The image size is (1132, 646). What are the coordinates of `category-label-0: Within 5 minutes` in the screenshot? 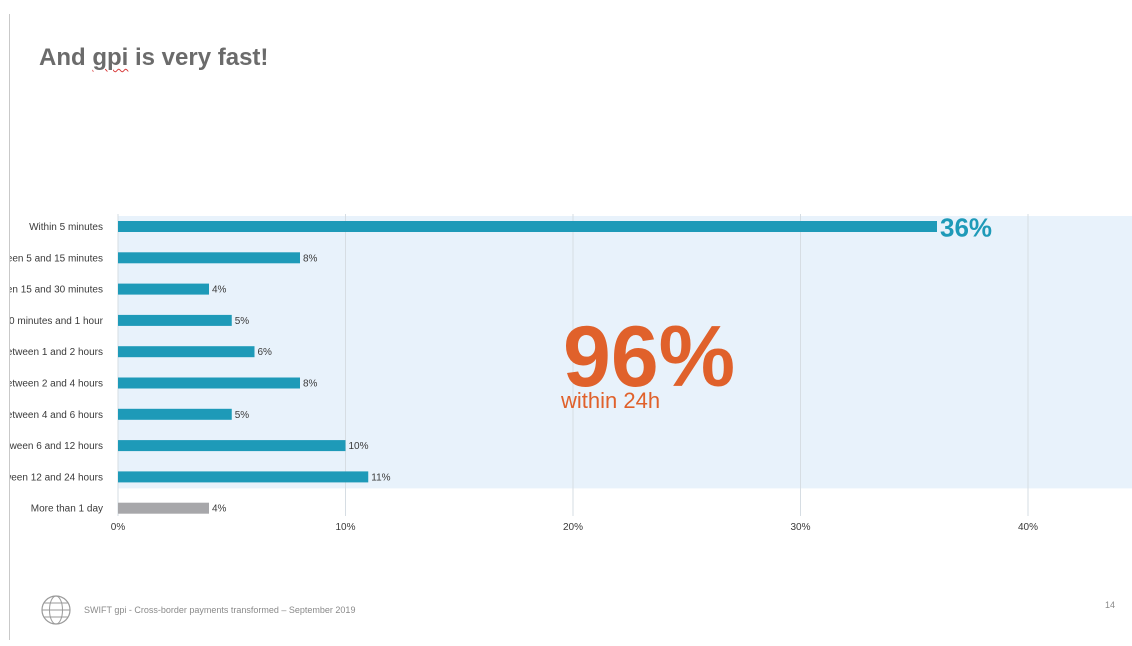 It's located at (66, 227).